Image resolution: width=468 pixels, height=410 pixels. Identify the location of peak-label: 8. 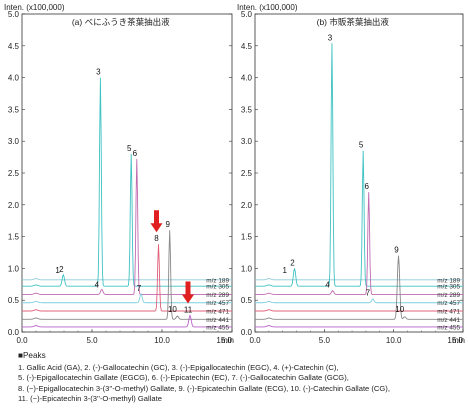
(156, 238).